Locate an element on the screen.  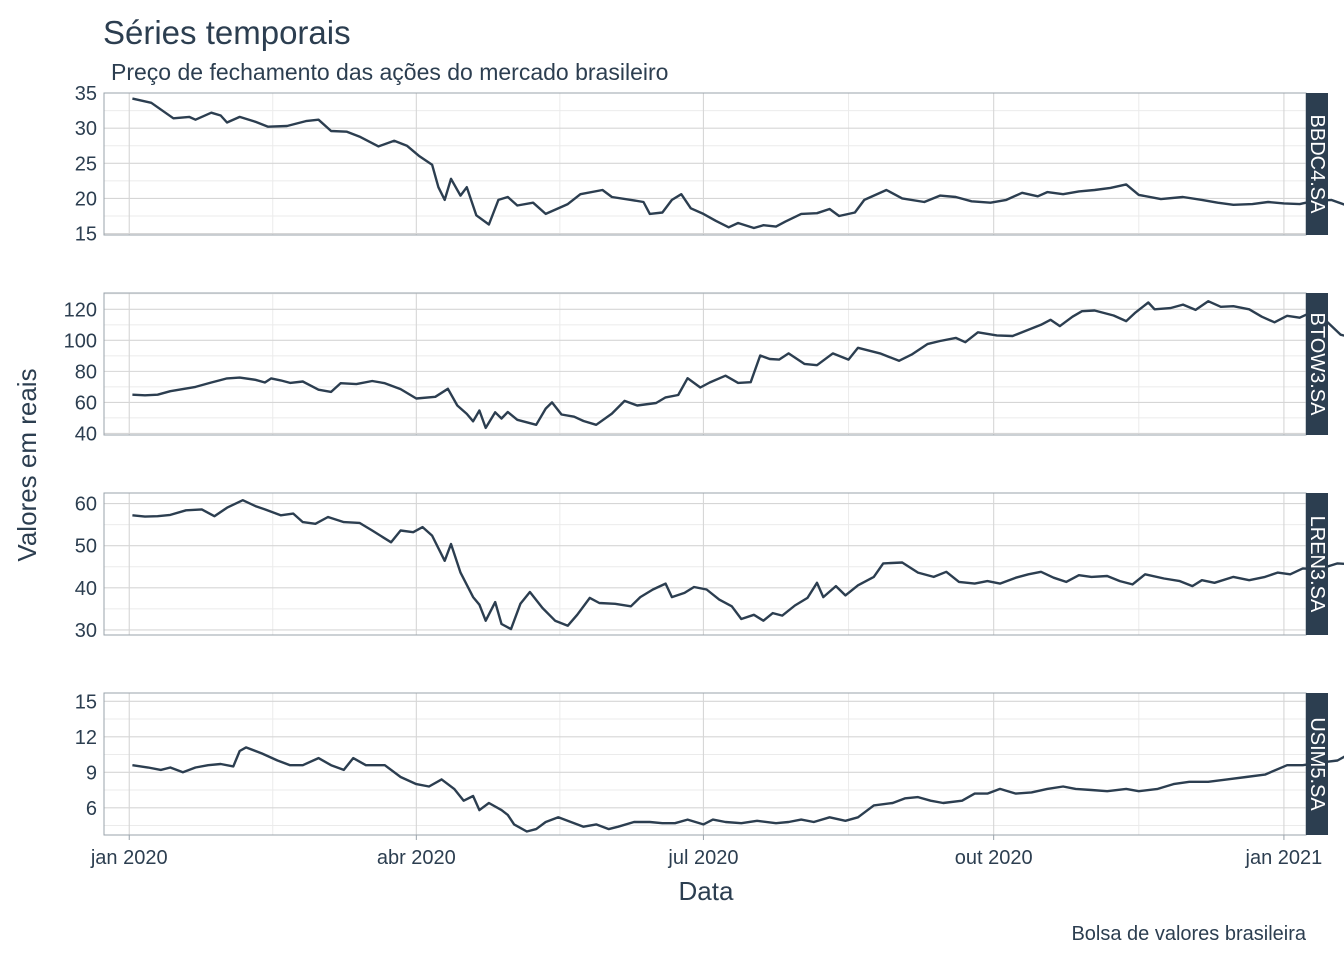
y-tick-label: 20 is located at coordinates (86, 199).